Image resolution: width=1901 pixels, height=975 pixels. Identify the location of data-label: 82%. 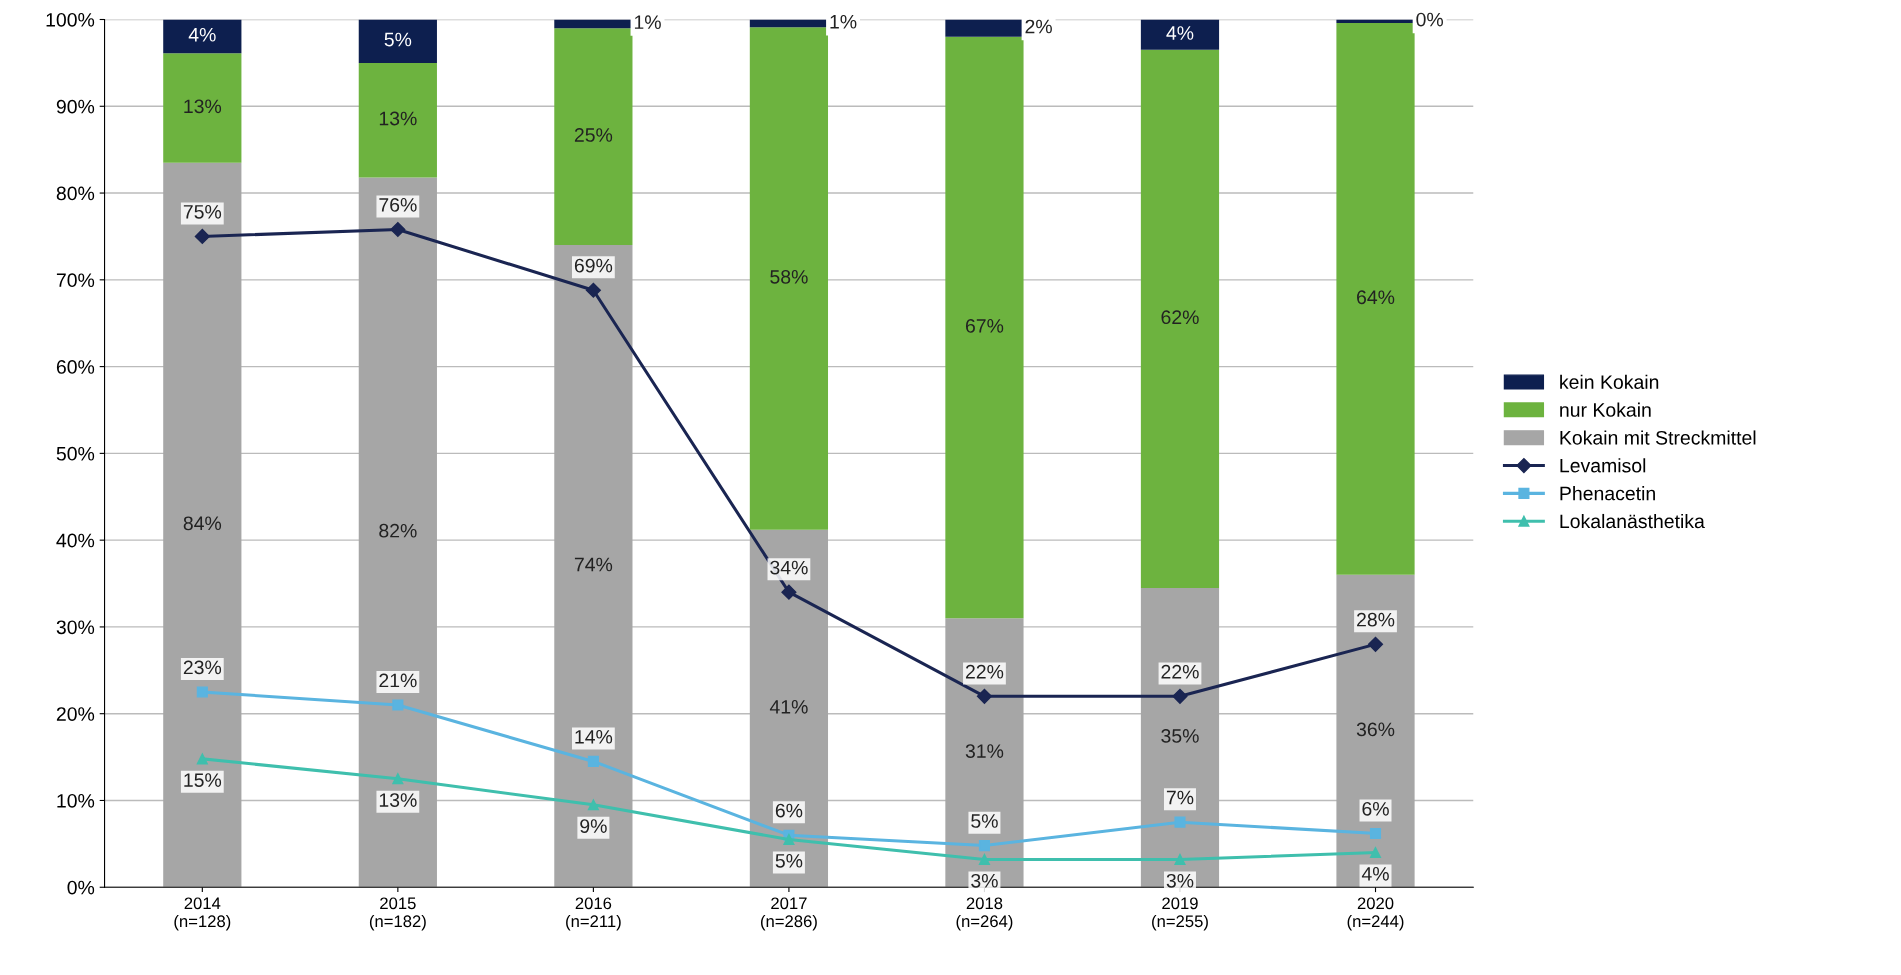
(398, 530).